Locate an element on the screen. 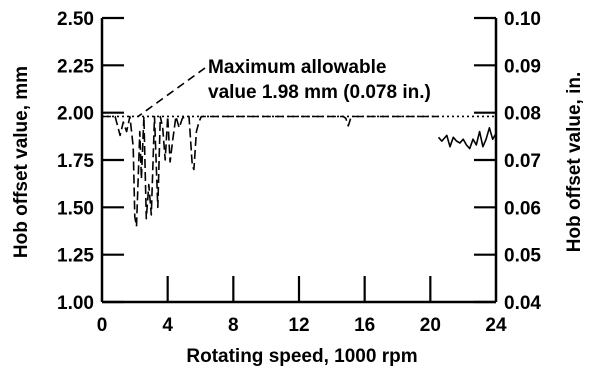 Image resolution: width=590 pixels, height=372 pixels. annotation-line-2: value 1.98 mm (0.078 in.) is located at coordinates (319, 92).